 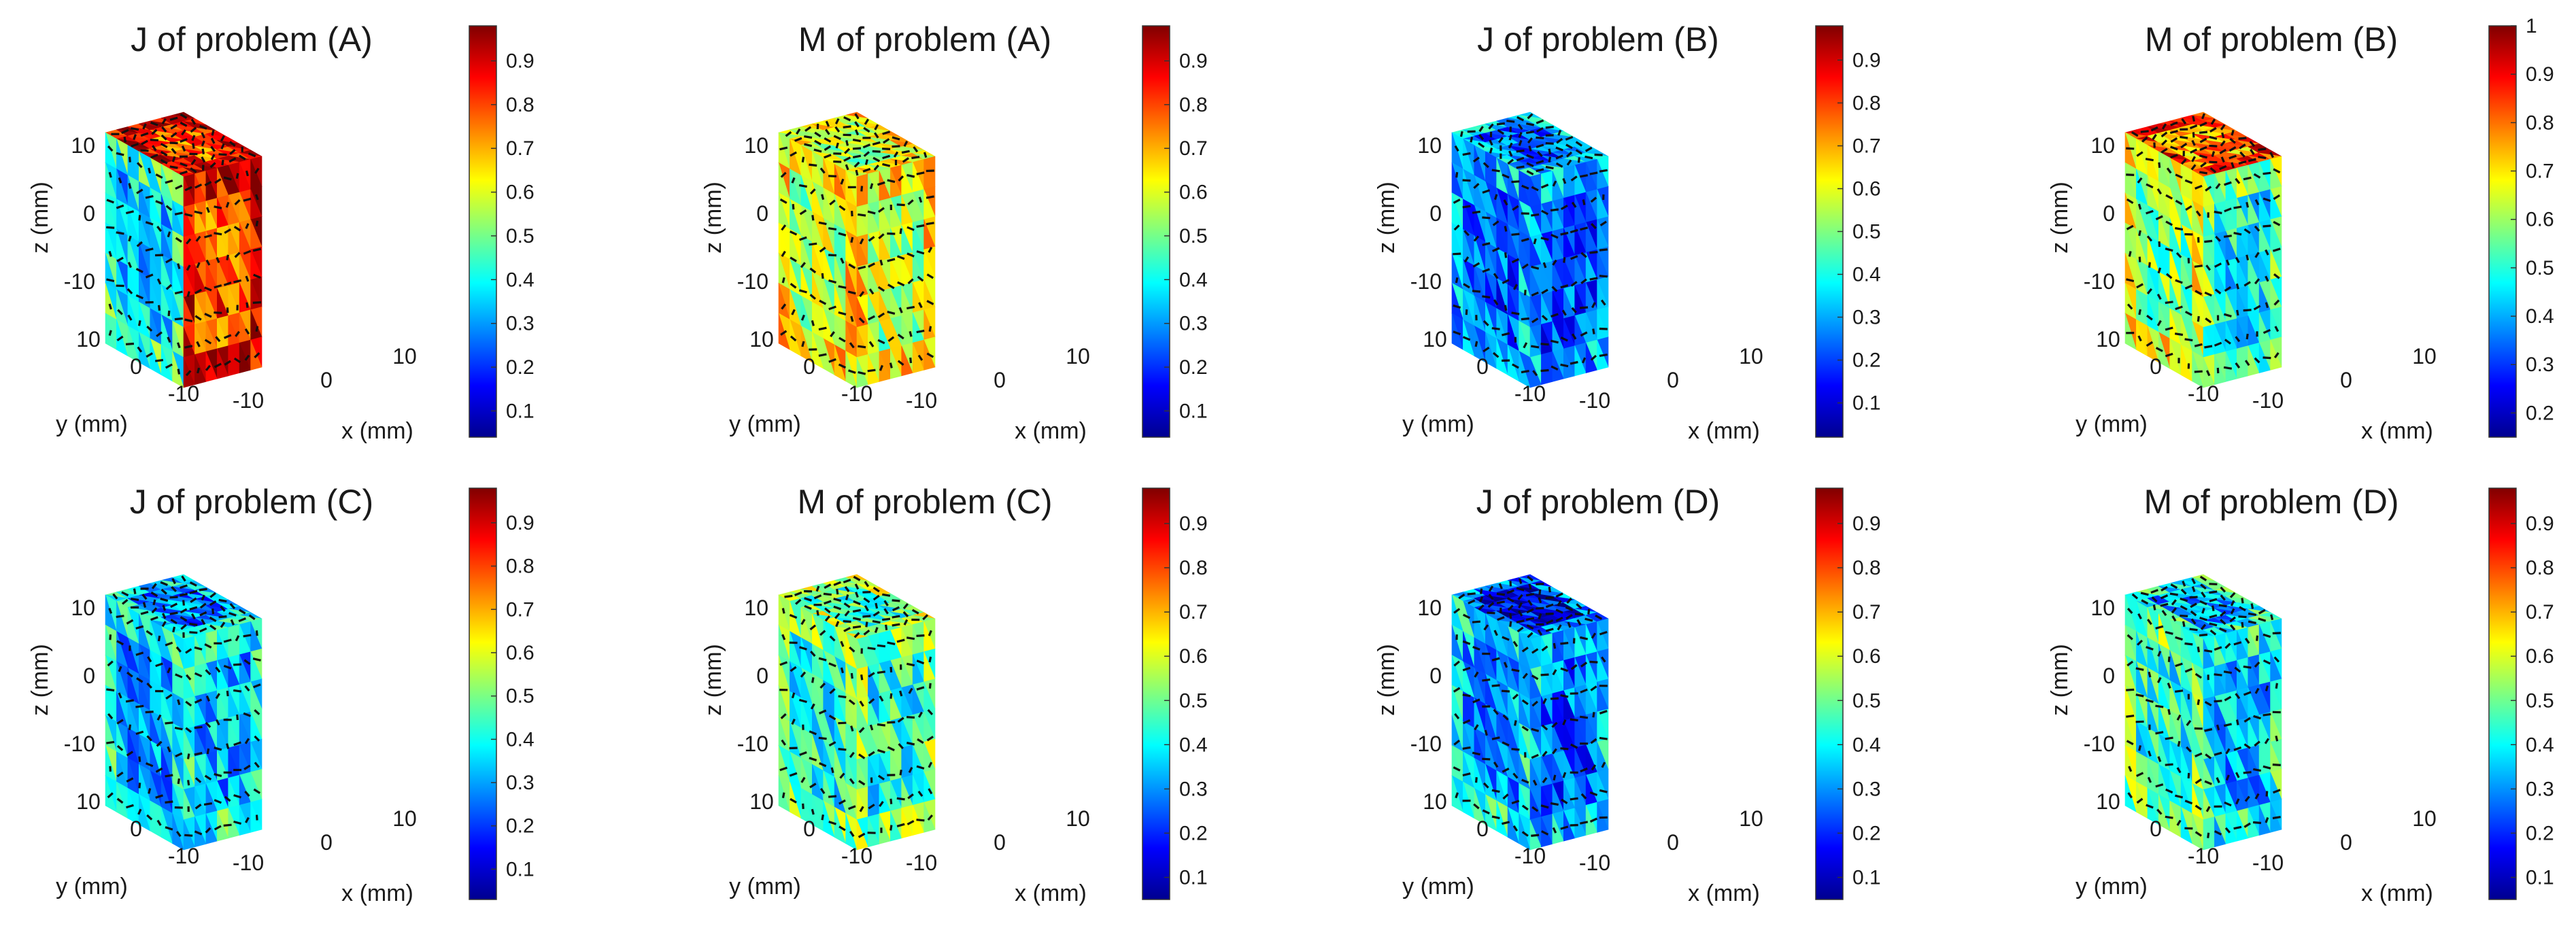 What do you see at coordinates (2540, 789) in the screenshot?
I see `colorbar-tick-label: 0.3` at bounding box center [2540, 789].